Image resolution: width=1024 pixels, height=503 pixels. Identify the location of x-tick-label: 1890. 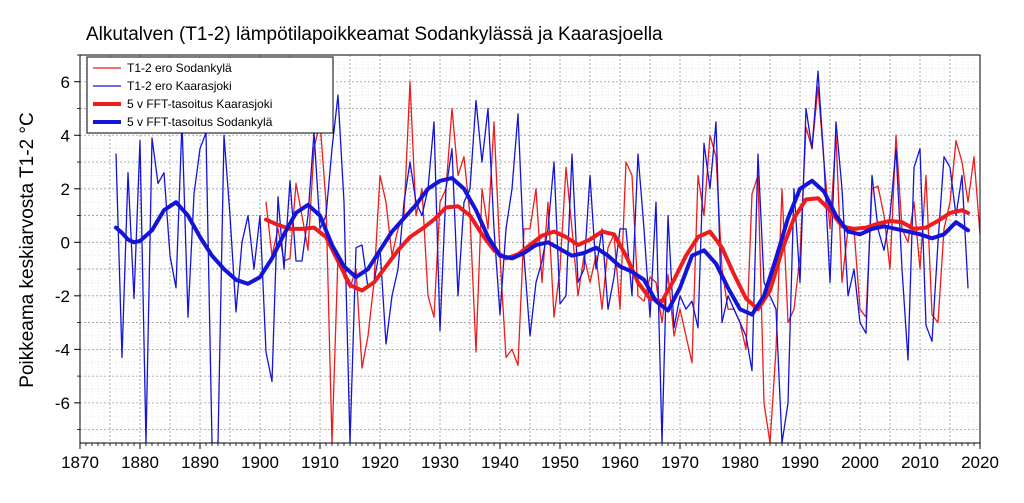
(200, 462).